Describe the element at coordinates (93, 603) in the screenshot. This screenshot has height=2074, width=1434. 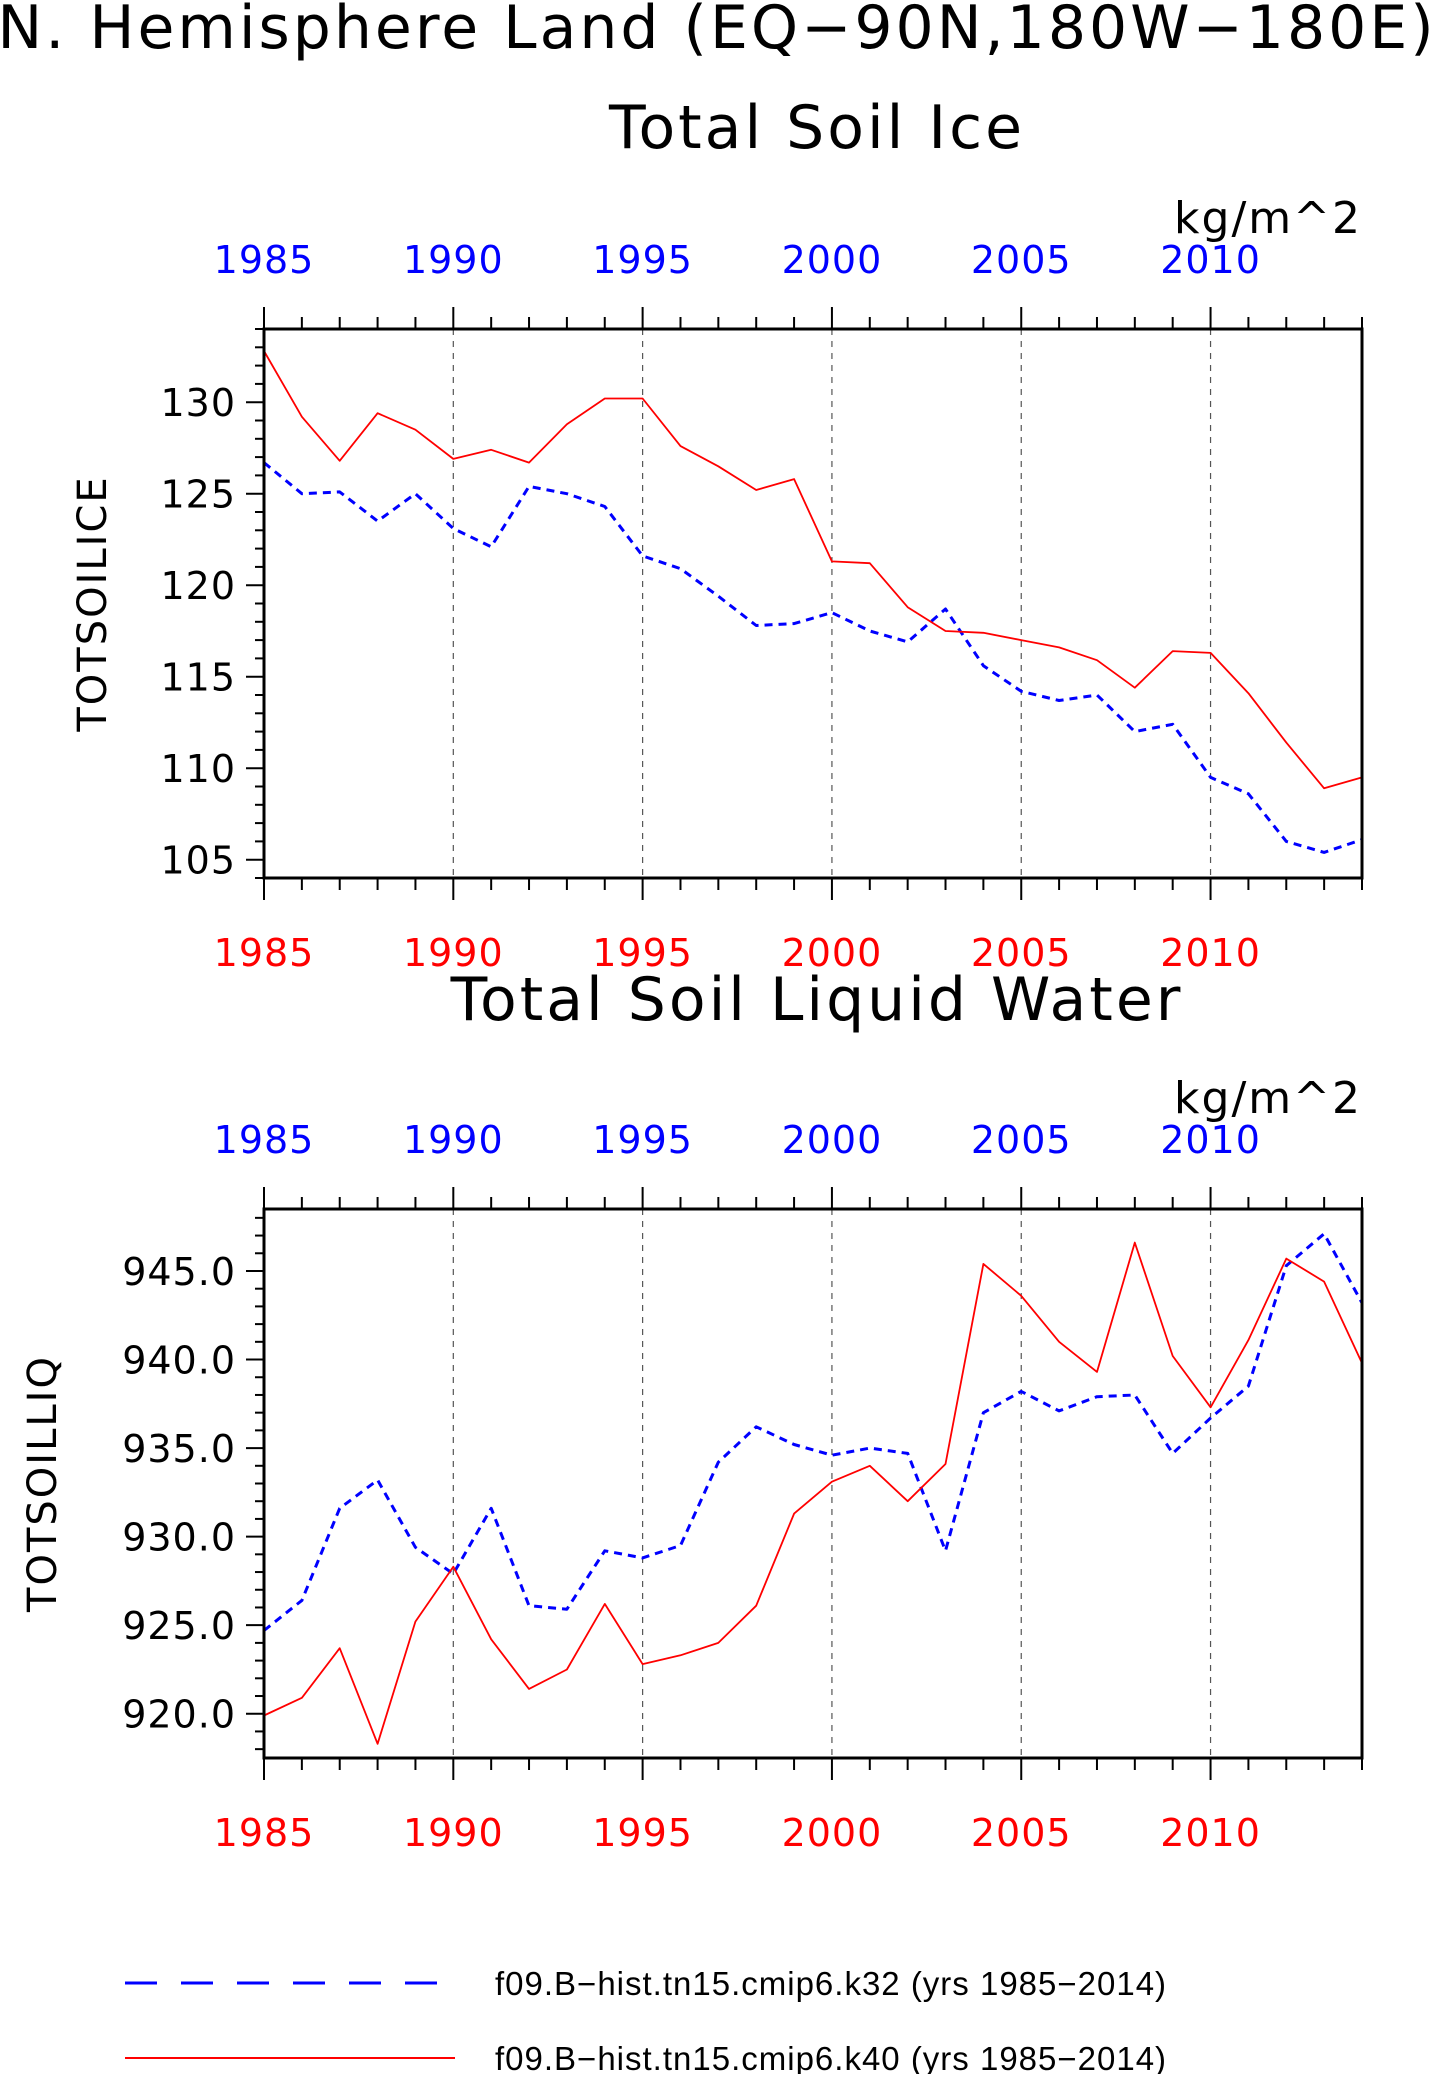
I see `y-axis-label: TOTSOILICE` at that location.